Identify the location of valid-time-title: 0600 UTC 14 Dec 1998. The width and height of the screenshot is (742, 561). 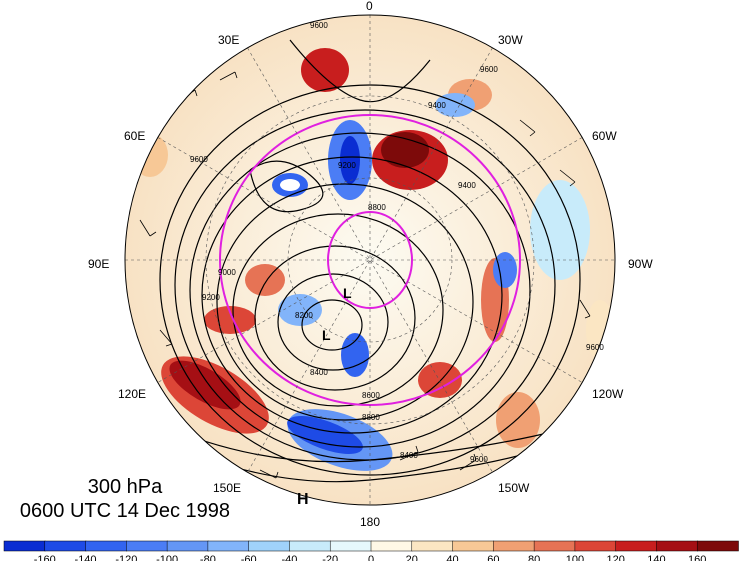
(125, 511).